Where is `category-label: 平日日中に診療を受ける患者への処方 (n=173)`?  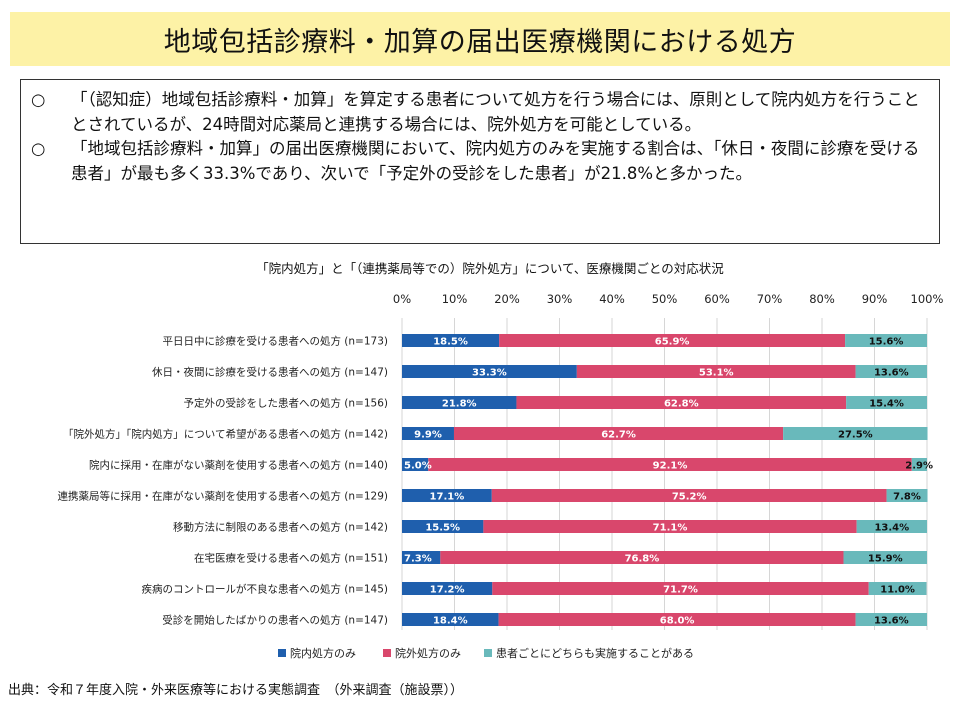
category-label: 平日日中に診療を受ける患者への処方 (n=173) is located at coordinates (275, 341).